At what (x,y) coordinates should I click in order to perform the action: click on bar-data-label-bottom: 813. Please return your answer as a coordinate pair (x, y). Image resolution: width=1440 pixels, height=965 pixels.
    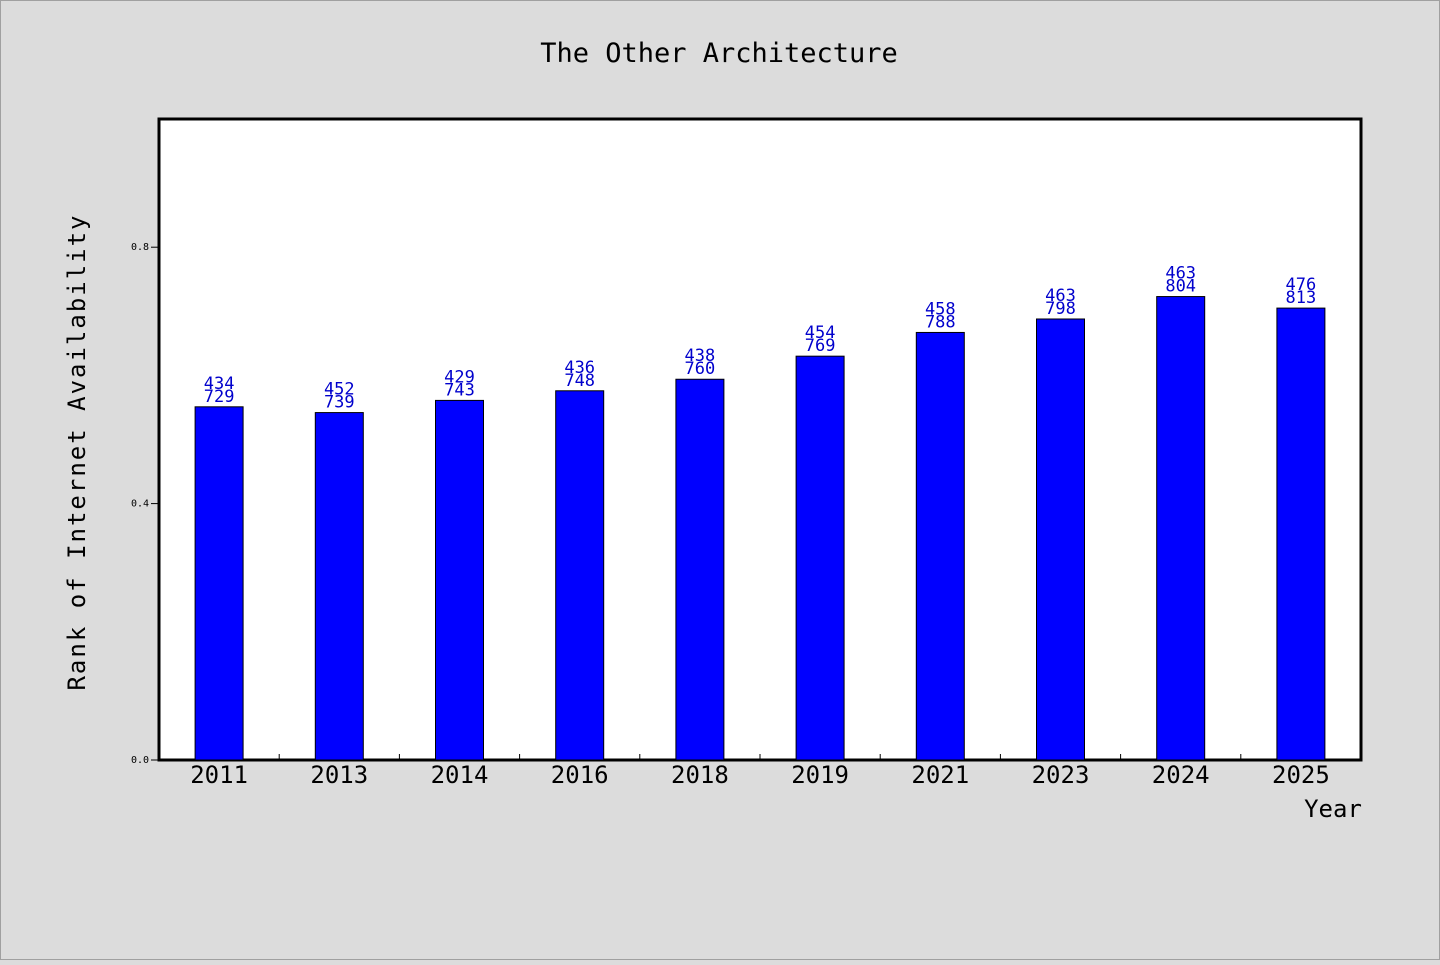
    Looking at the image, I should click on (1301, 298).